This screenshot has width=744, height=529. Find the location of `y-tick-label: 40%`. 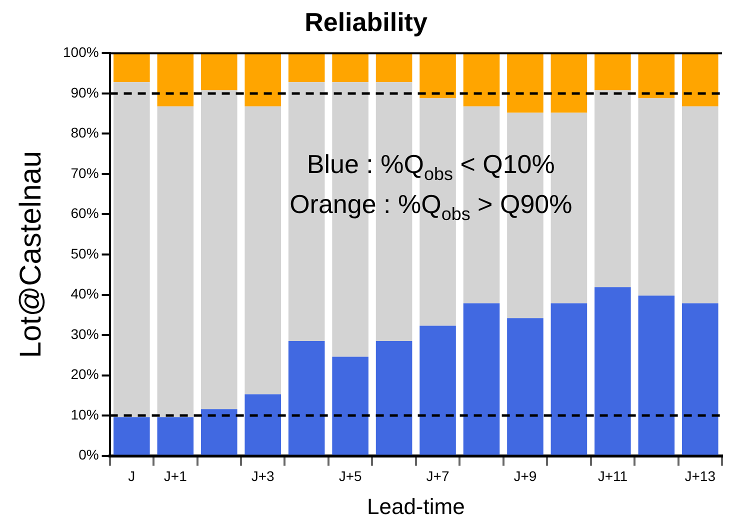

y-tick-label: 40% is located at coordinates (84, 294).